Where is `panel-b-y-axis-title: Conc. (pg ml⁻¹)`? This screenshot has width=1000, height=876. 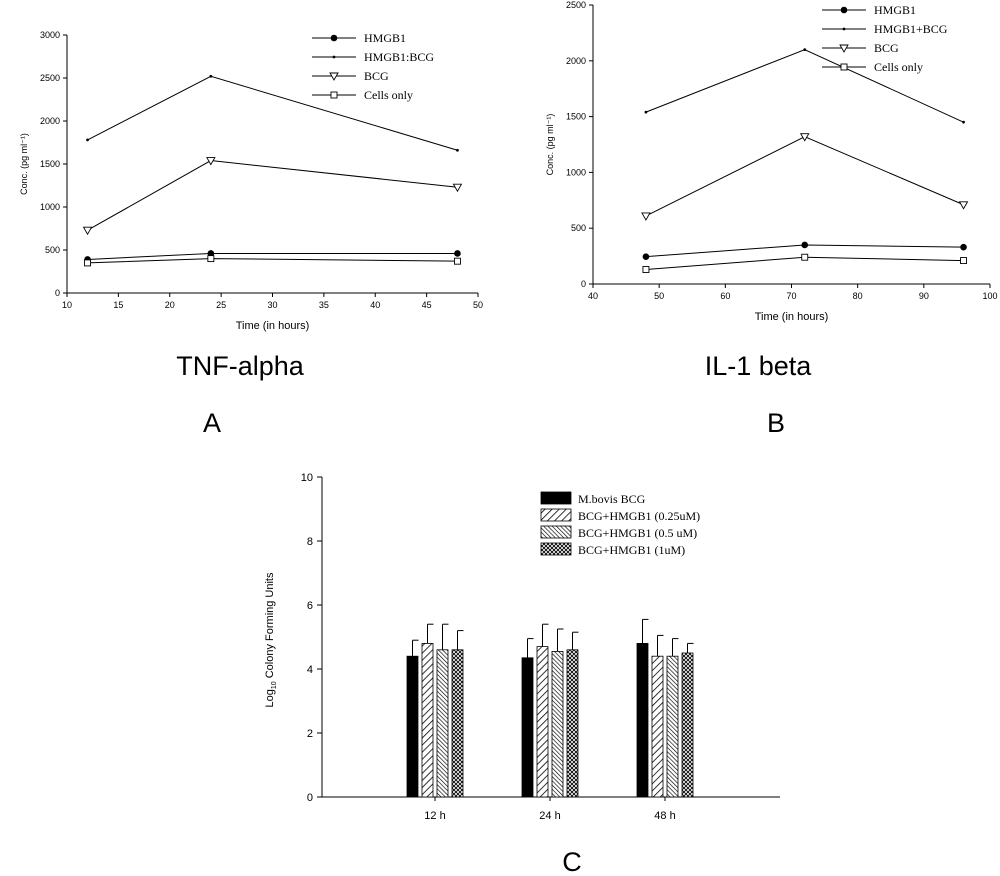
panel-b-y-axis-title: Conc. (pg ml⁻¹) is located at coordinates (550, 145).